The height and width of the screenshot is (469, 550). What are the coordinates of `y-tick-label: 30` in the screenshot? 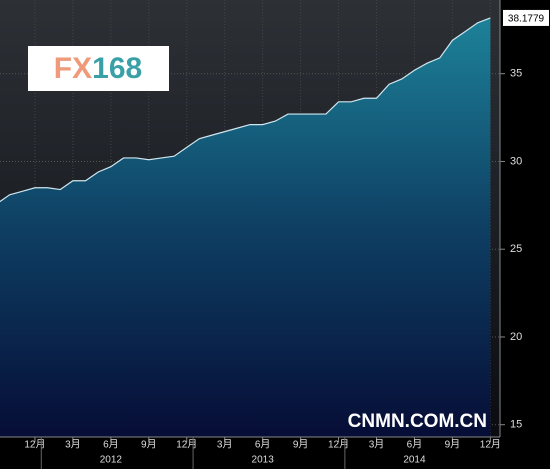 It's located at (516, 161).